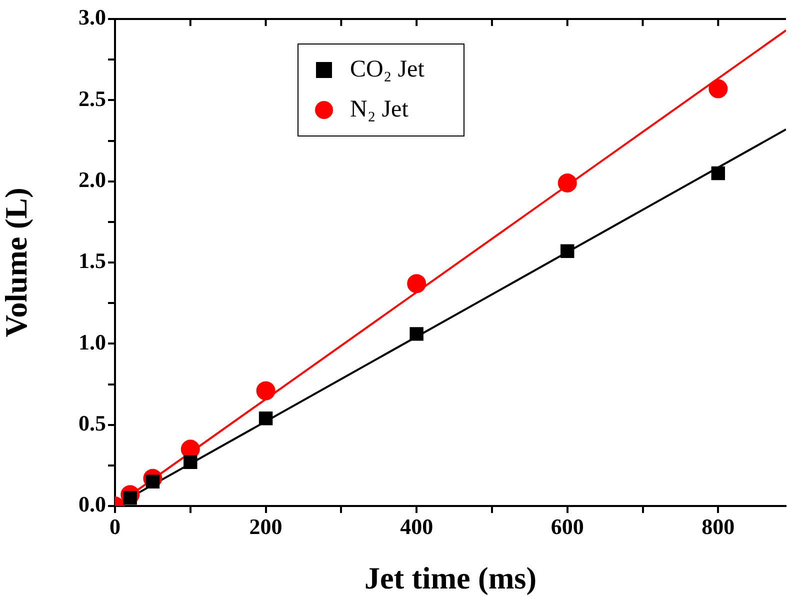  Describe the element at coordinates (92, 504) in the screenshot. I see `y-tick-label: 0.0` at that location.